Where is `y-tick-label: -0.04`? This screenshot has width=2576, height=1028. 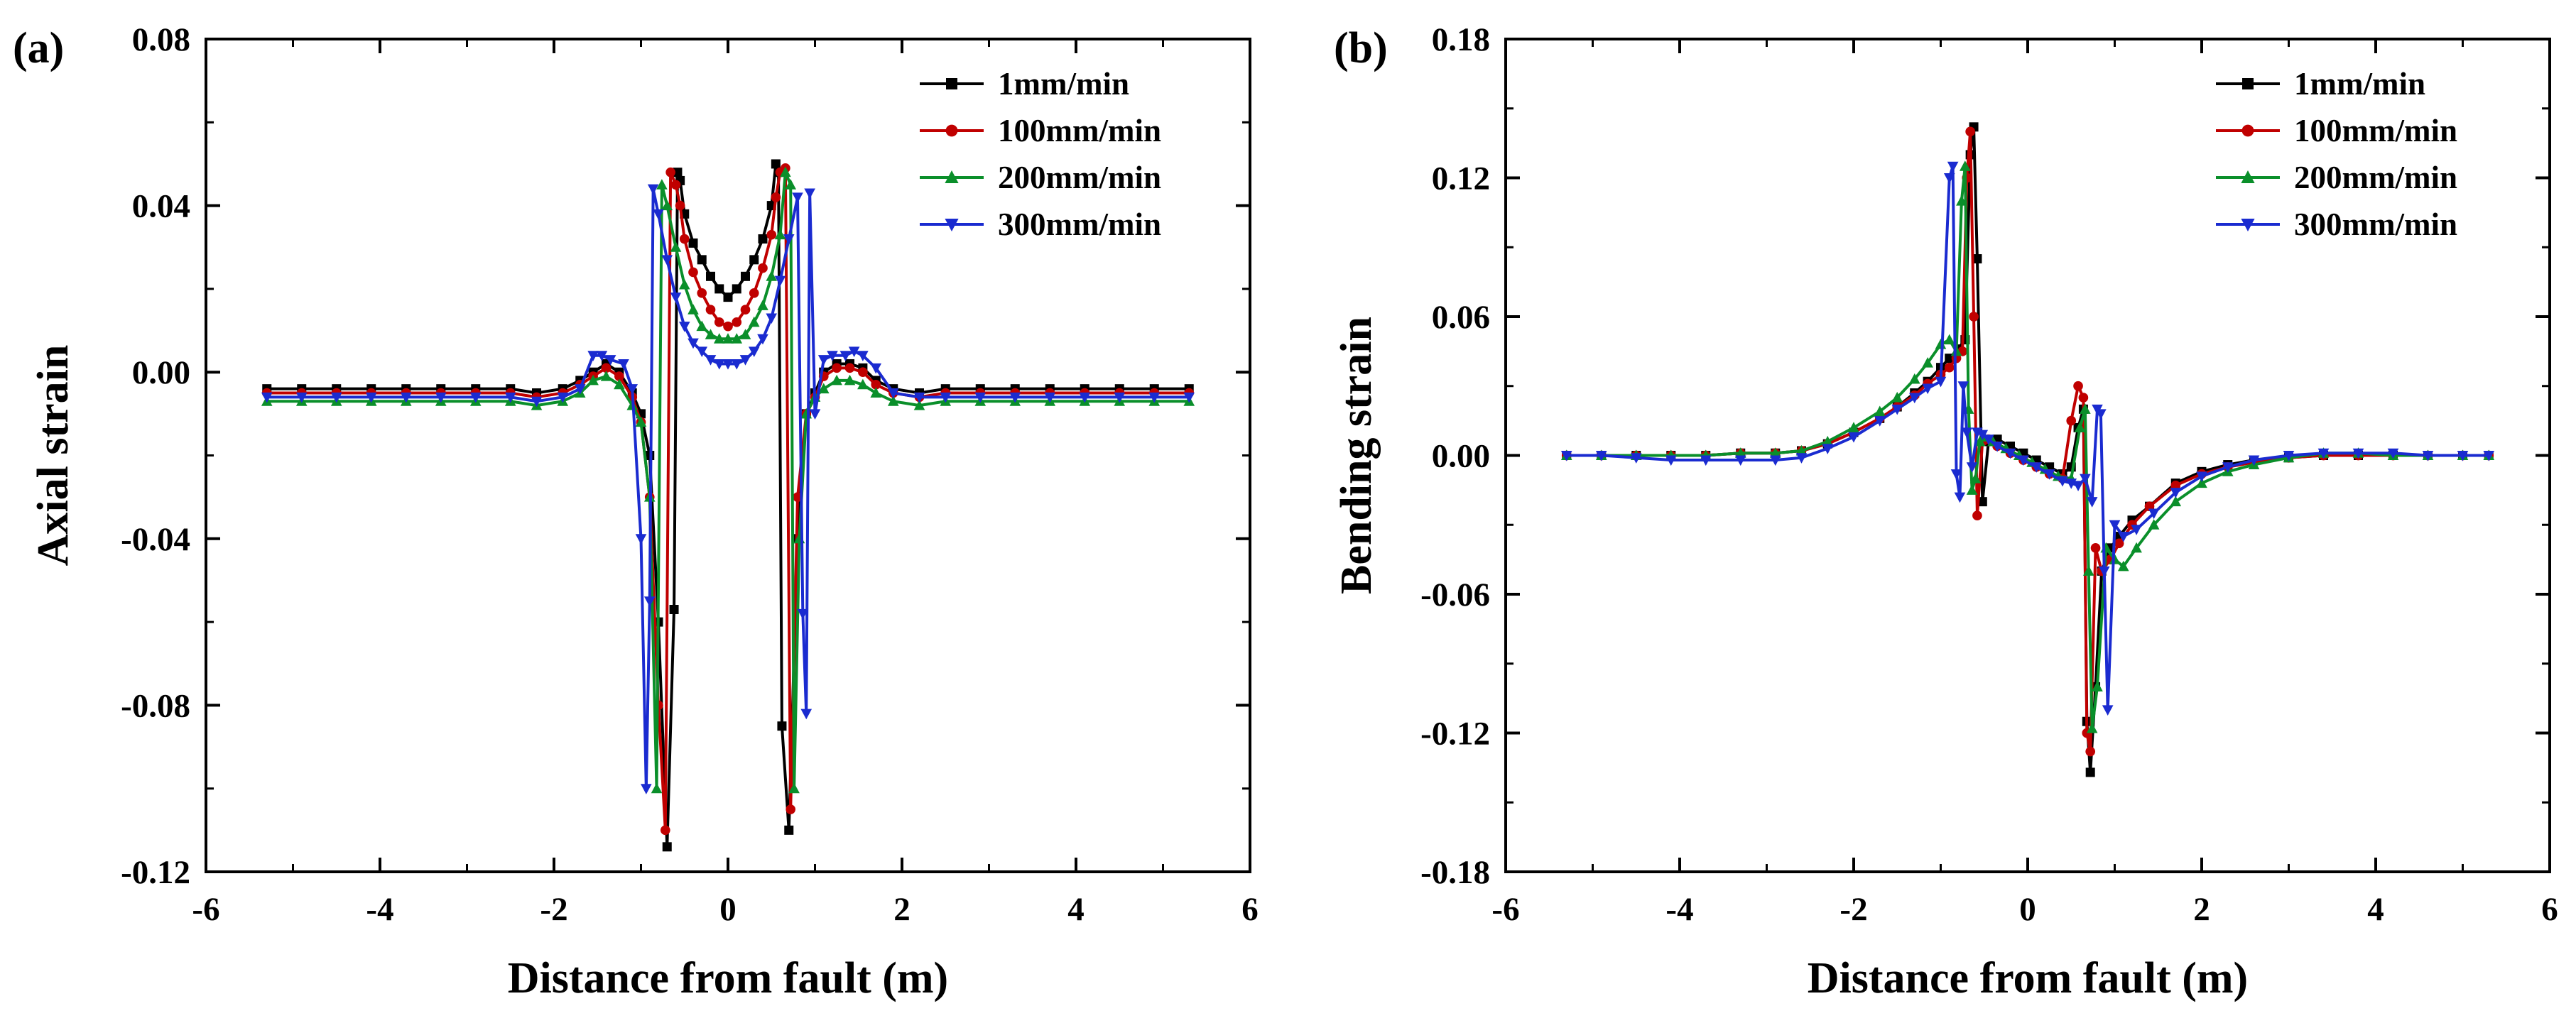
y-tick-label: -0.04 is located at coordinates (156, 539).